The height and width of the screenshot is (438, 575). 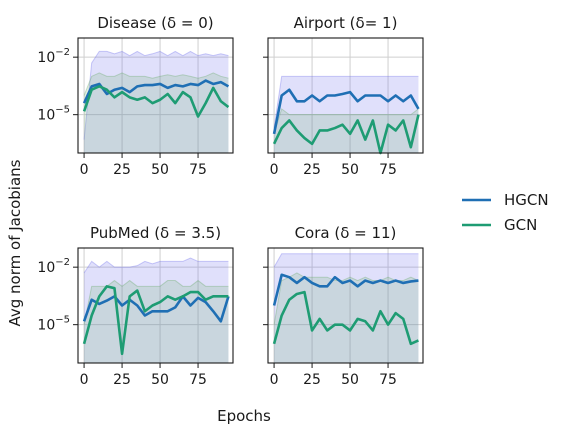 I want to click on y-axis-label: Avg norm of Jacobians, so click(x=15, y=242).